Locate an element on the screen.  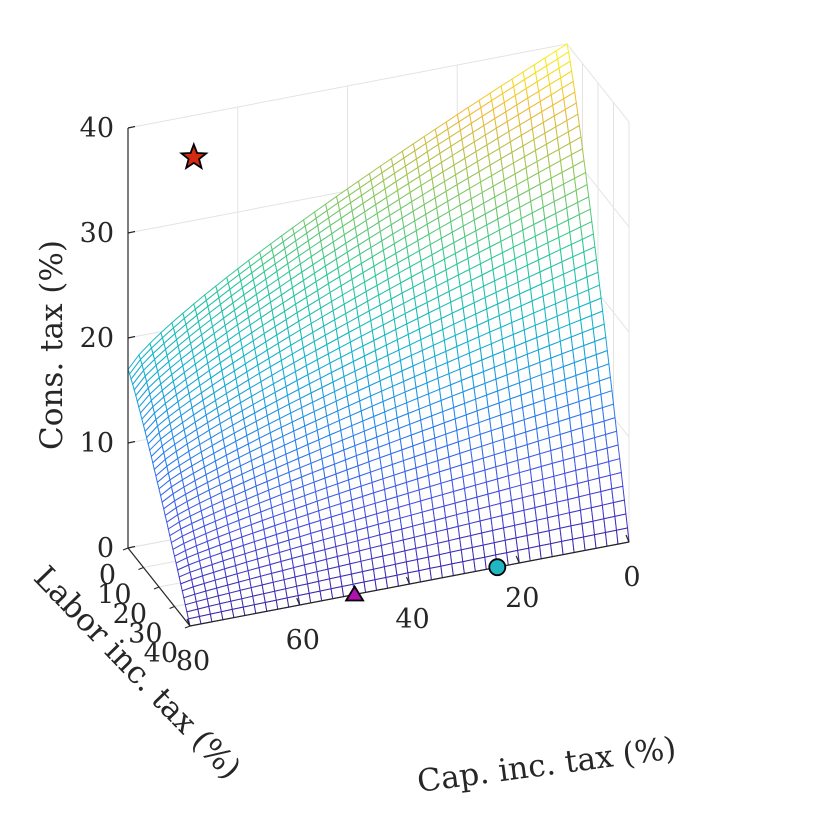
z-tick-label: 40 is located at coordinates (97, 128).